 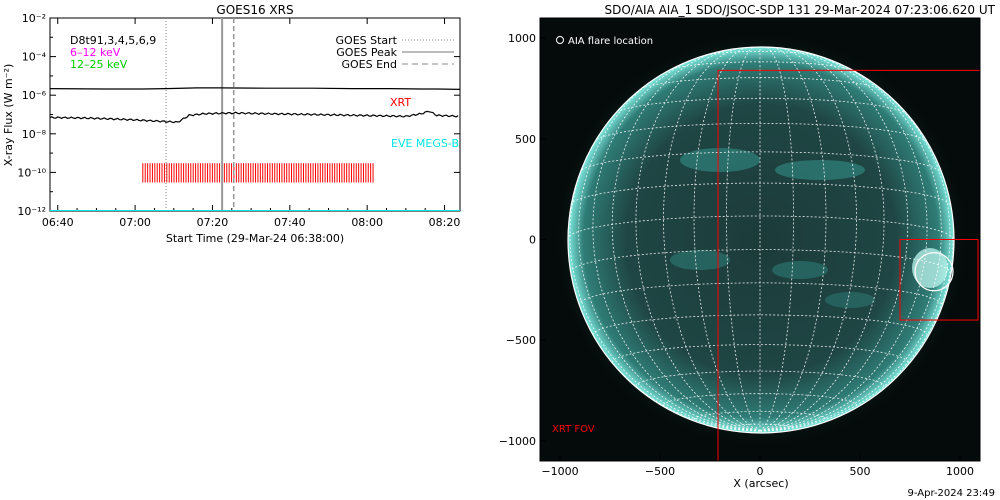 What do you see at coordinates (760, 483) in the screenshot?
I see `aia-xlabel: X (arcsec)` at bounding box center [760, 483].